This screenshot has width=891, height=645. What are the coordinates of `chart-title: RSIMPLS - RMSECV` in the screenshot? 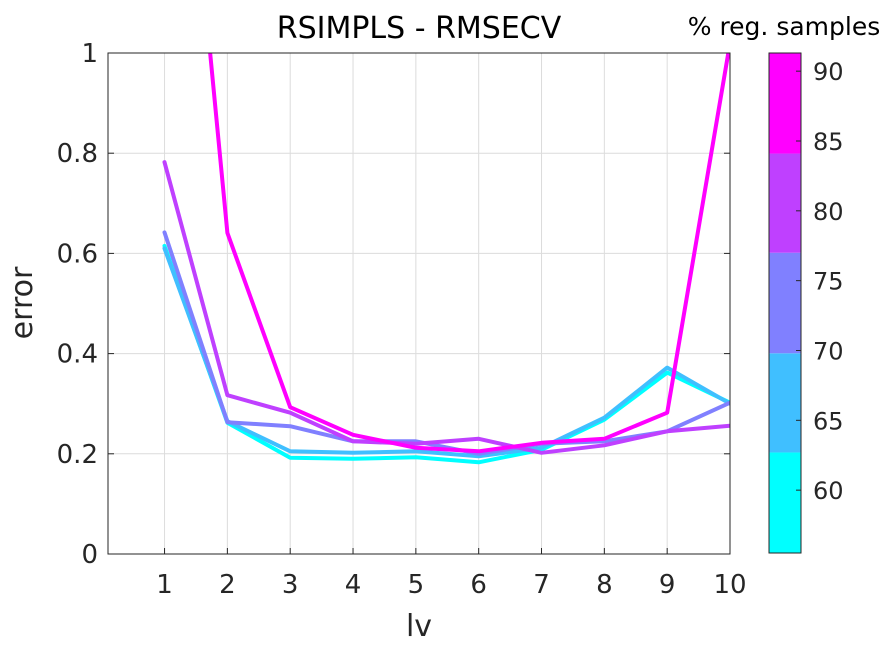 It's located at (419, 28).